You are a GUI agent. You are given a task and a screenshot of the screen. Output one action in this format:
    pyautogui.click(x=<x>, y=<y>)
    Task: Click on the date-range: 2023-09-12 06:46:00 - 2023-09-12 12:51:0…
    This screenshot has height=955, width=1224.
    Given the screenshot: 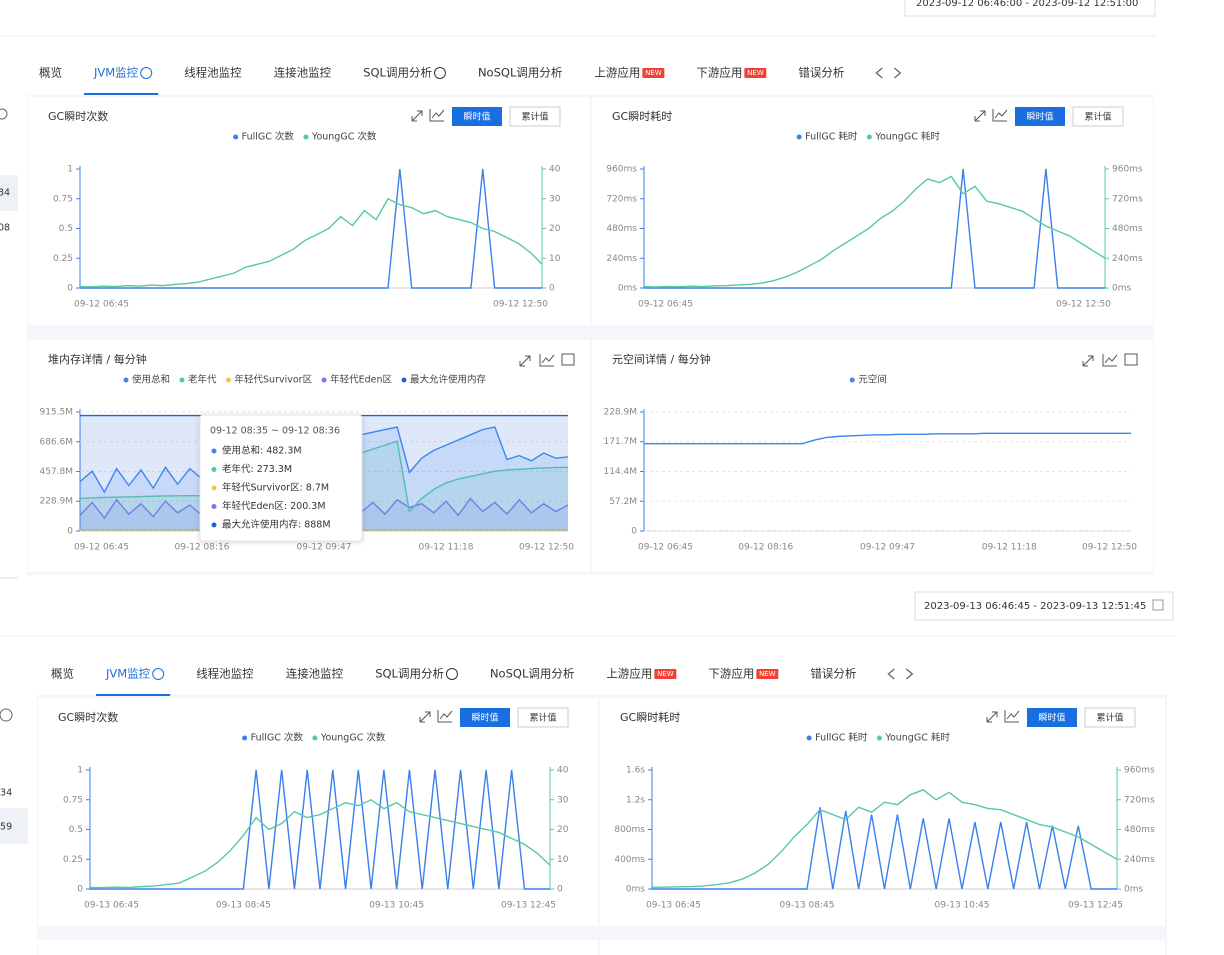 What is the action you would take?
    pyautogui.click(x=1027, y=4)
    